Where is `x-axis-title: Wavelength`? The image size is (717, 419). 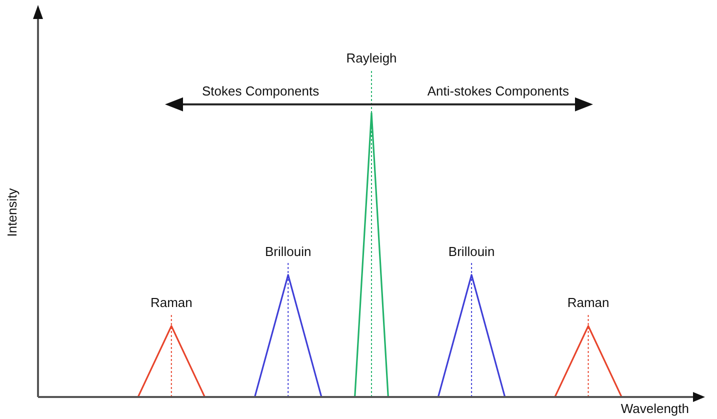 x-axis-title: Wavelength is located at coordinates (654, 408).